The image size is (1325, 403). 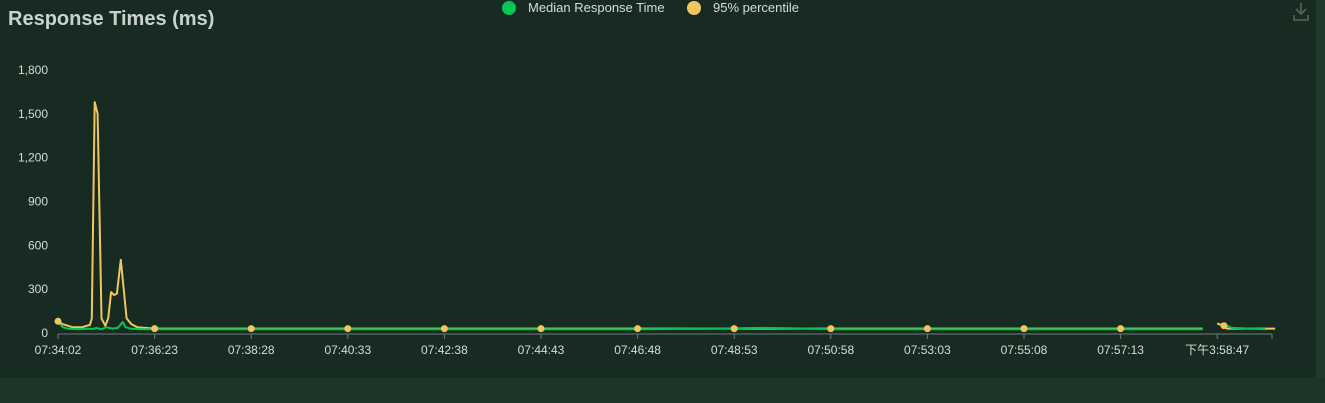 I want to click on chart-title: Response Times (ms), so click(x=111, y=19).